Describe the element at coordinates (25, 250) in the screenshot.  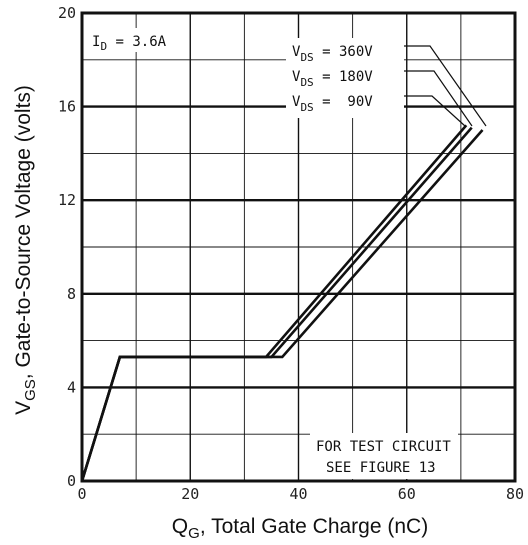
I see `y-axis-title: VGS, Gate-to-Source Voltage (volts)` at that location.